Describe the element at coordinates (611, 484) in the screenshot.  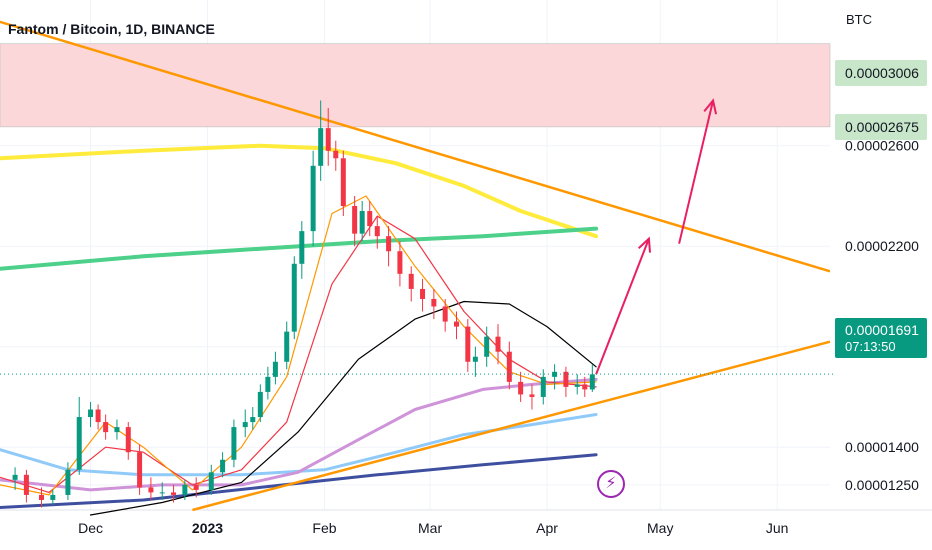
I see `lightning-bolt-icon: ⚡` at that location.